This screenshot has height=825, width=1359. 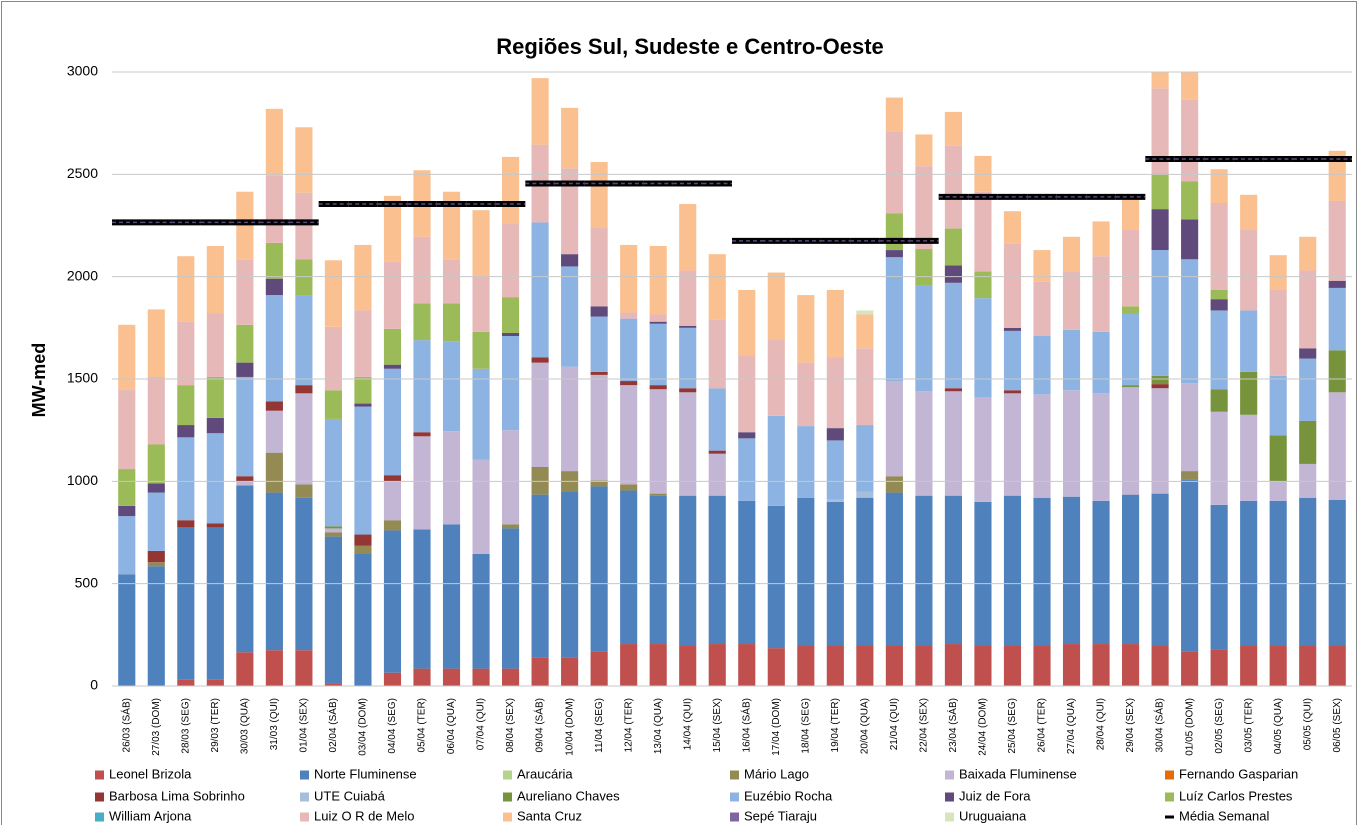 What do you see at coordinates (864, 726) in the screenshot?
I see `x-tick-label: 20/04 (QUA)` at bounding box center [864, 726].